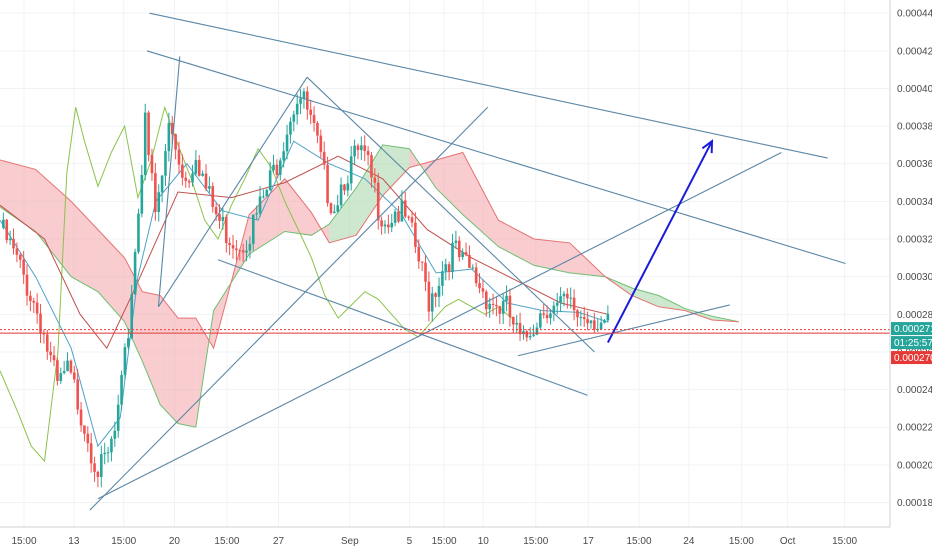 This screenshot has height=555, width=932. Describe the element at coordinates (279, 541) in the screenshot. I see `x-tick-label: 27` at that location.